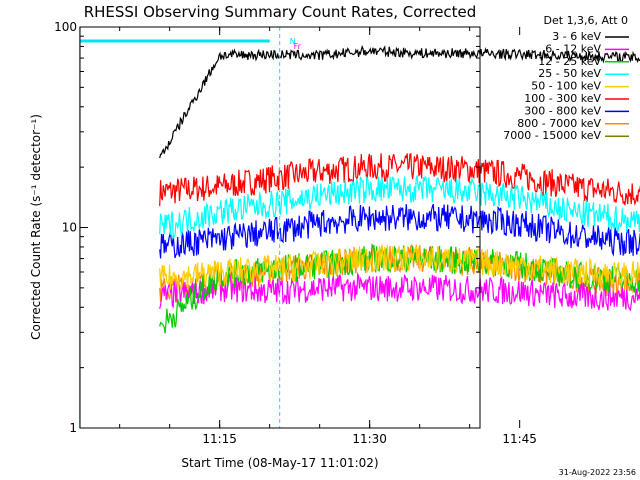 Image resolution: width=640 pixels, height=480 pixels. I want to click on legend-label: 25 - 50 keV, so click(569, 73).